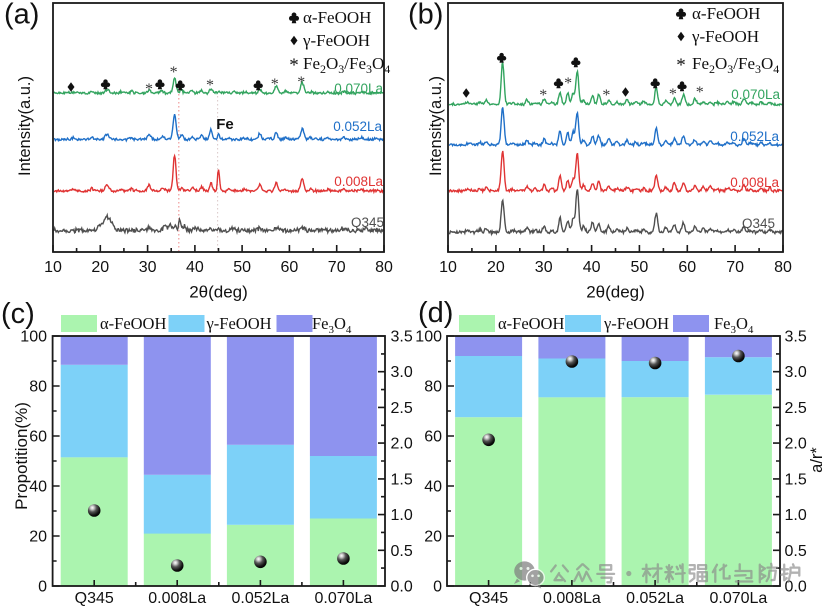 The width and height of the screenshot is (827, 613). What do you see at coordinates (817, 460) in the screenshot?
I see `svg-text: a/r*` at bounding box center [817, 460].